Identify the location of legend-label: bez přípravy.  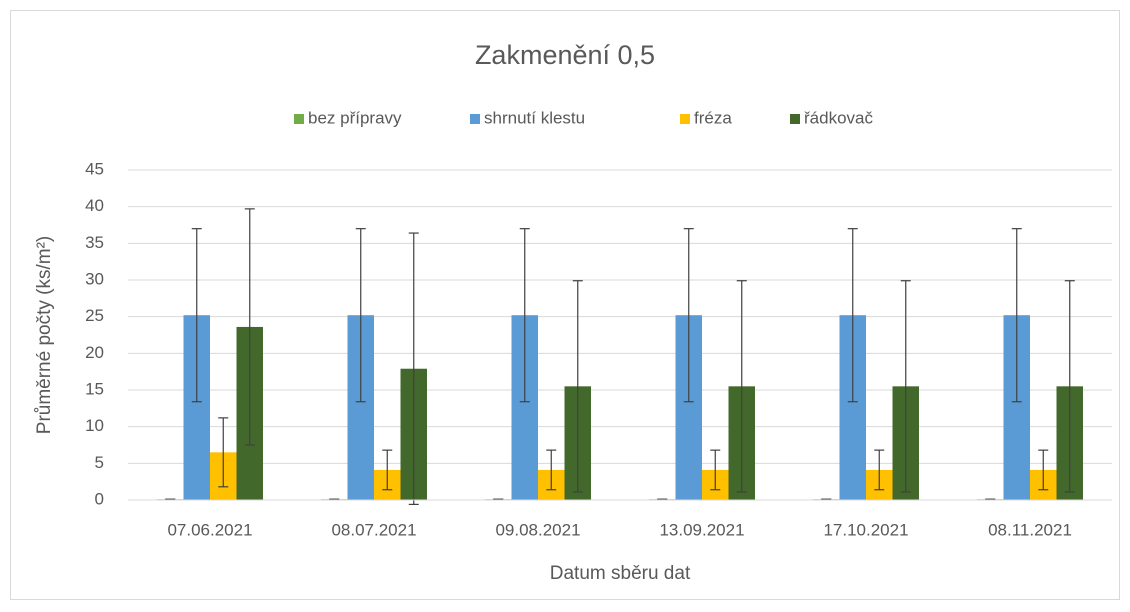
(355, 117).